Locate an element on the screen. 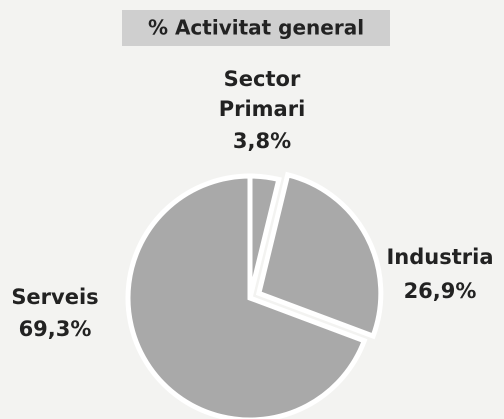 The height and width of the screenshot is (419, 504). title-banner is located at coordinates (256, 28).